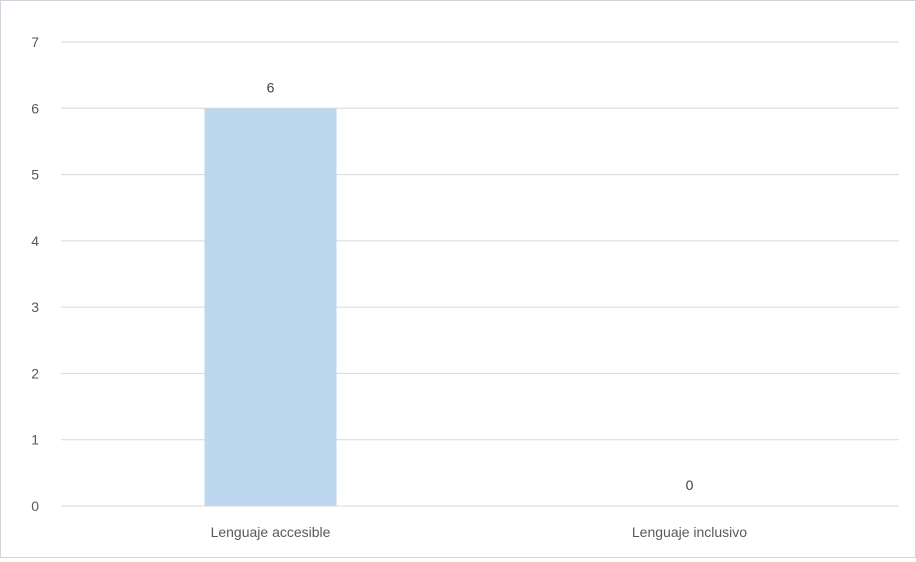 The height and width of the screenshot is (562, 916). What do you see at coordinates (35, 108) in the screenshot?
I see `y-tick-label: 6` at bounding box center [35, 108].